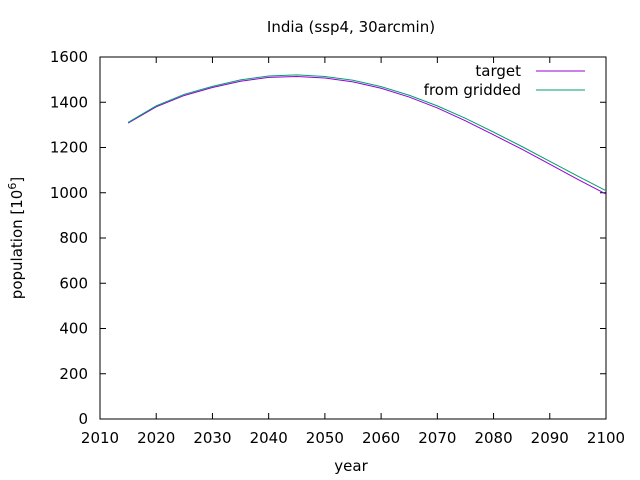 The width and height of the screenshot is (640, 480). What do you see at coordinates (351, 466) in the screenshot?
I see `x-axis-label: year` at bounding box center [351, 466].